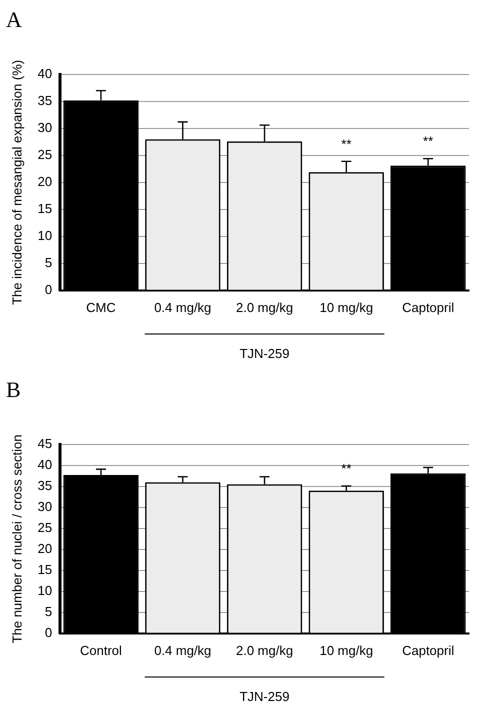 This screenshot has width=477, height=713. I want to click on chart-title: A, so click(14, 19).